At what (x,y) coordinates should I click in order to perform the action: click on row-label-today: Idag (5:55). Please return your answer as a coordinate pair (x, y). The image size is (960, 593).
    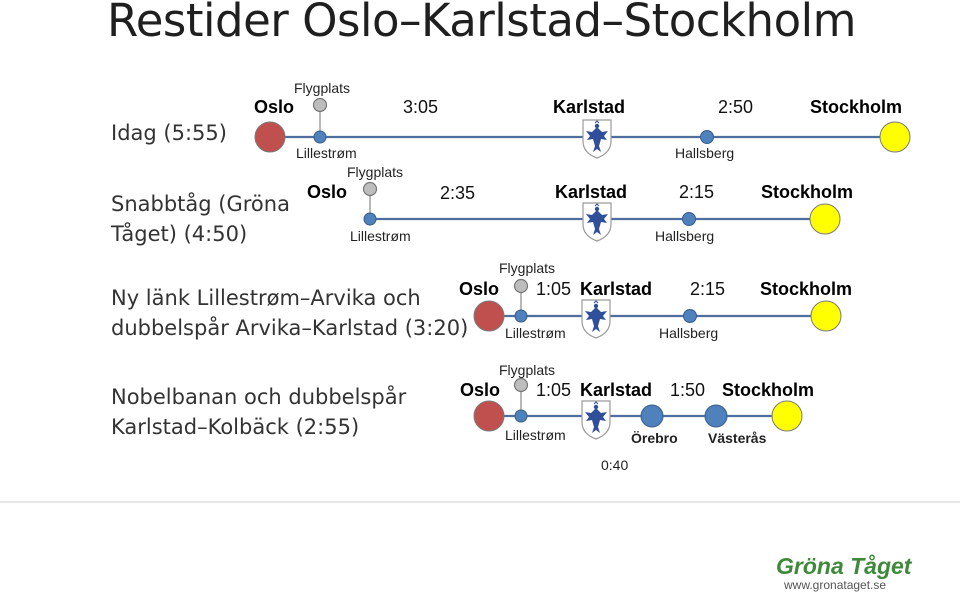
    Looking at the image, I should click on (169, 133).